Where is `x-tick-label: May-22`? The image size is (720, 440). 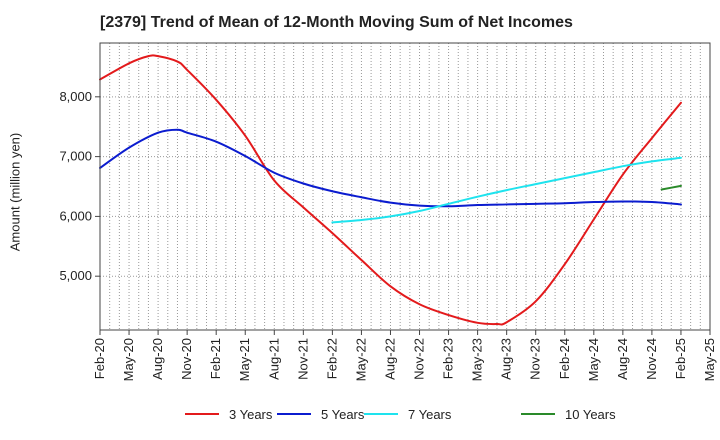
x-tick-label: May-22 is located at coordinates (360, 359).